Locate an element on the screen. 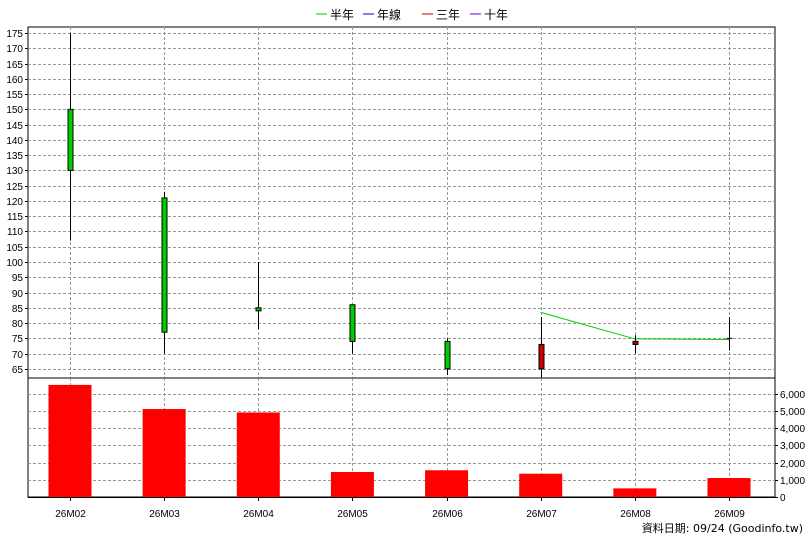 The height and width of the screenshot is (540, 808). x-tick-label: 26M08 is located at coordinates (635, 514).